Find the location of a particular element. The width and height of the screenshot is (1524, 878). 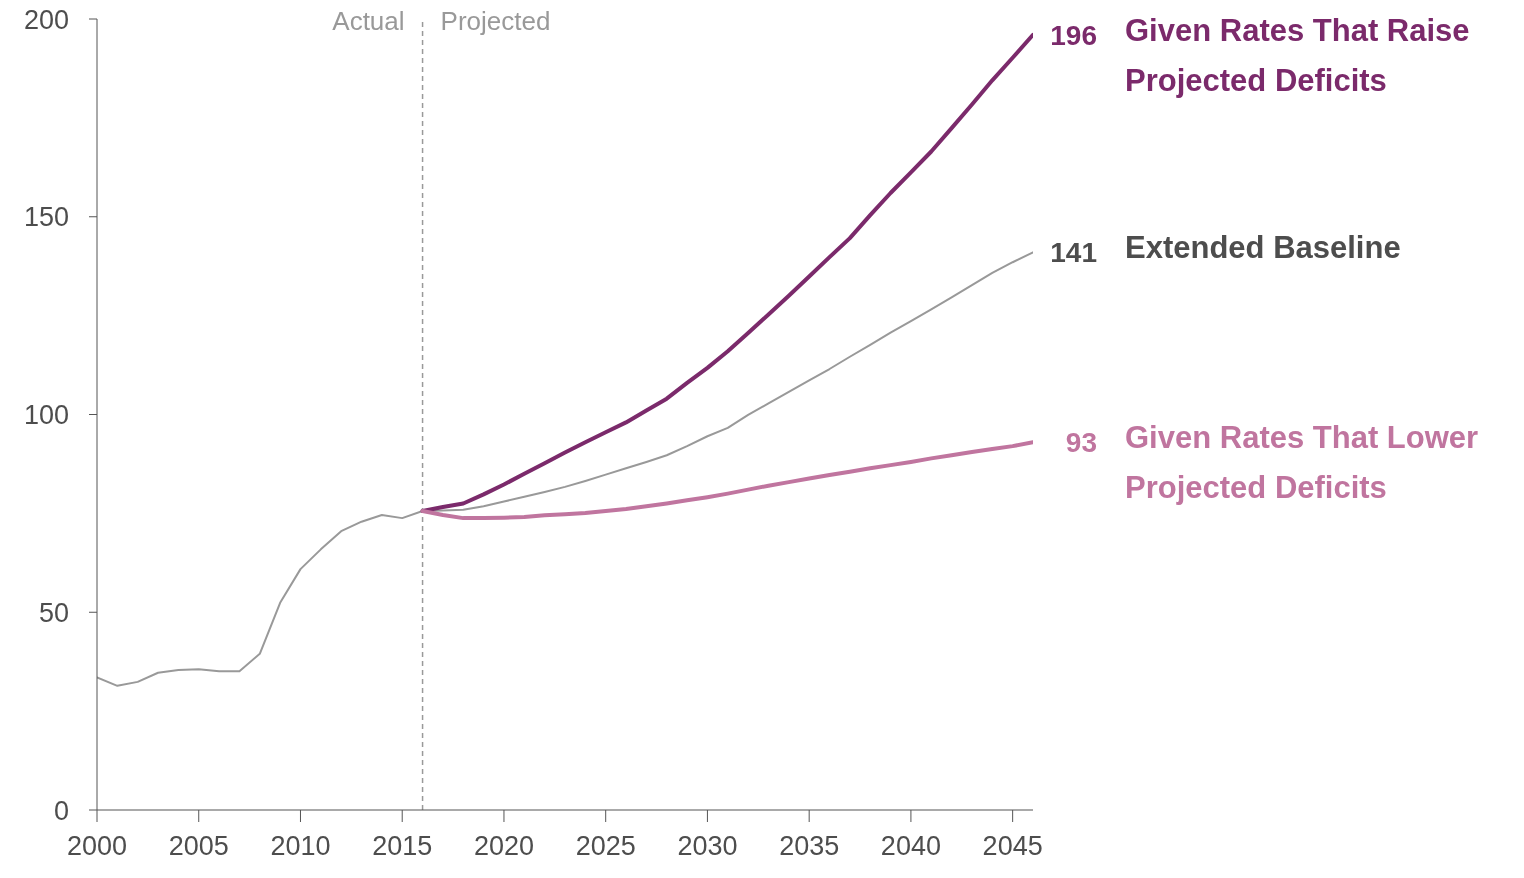

x-tick-label: 2000 is located at coordinates (97, 846).